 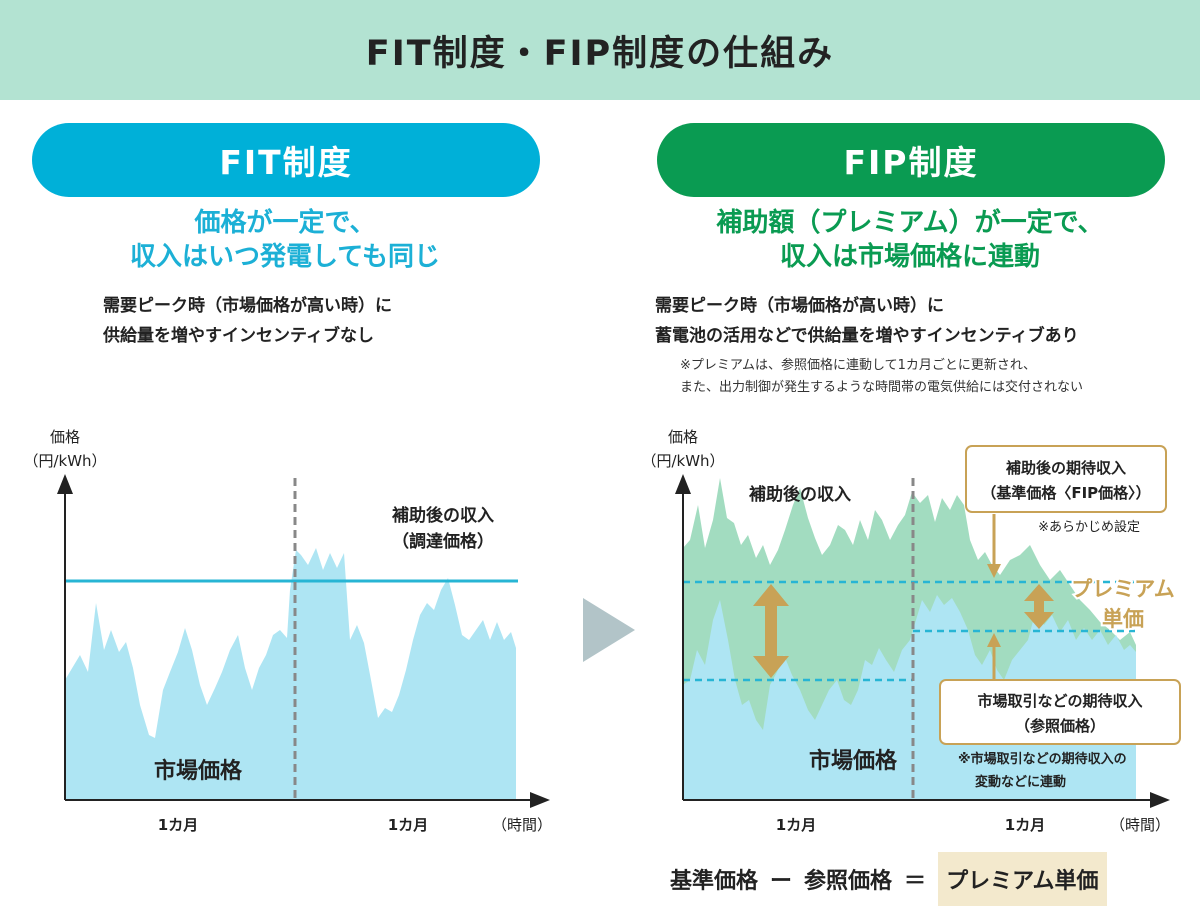 What do you see at coordinates (994, 656) in the screenshot?
I see `reference-price-pointer` at bounding box center [994, 656].